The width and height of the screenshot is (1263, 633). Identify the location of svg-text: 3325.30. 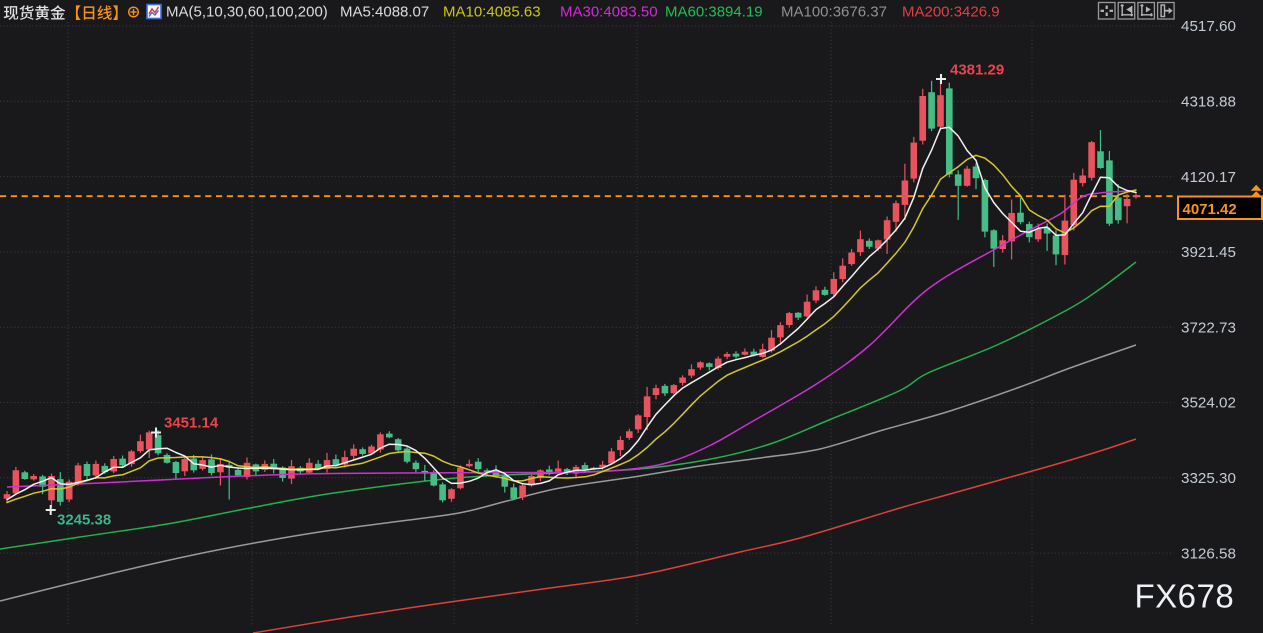
(1208, 478).